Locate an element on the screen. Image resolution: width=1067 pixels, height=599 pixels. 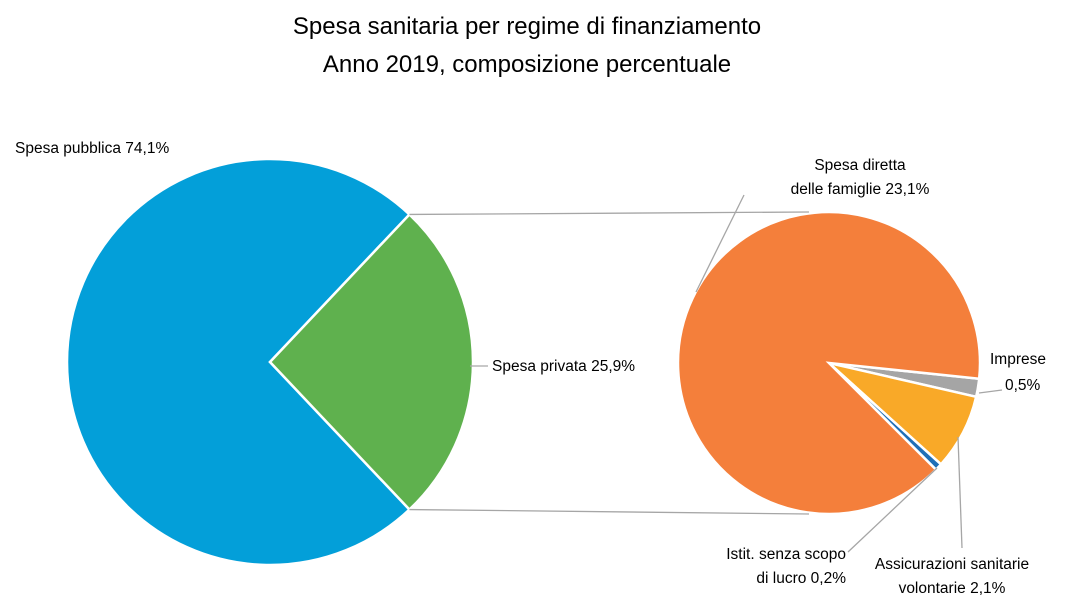
data-label: Spesa privata 25,9% is located at coordinates (563, 366).